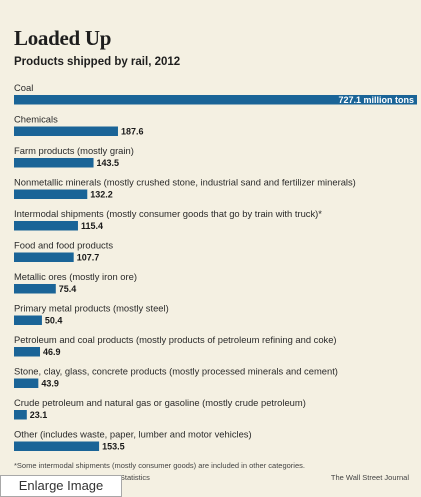  Describe the element at coordinates (376, 100) in the screenshot. I see `value-label: 727.1 million tons` at that location.